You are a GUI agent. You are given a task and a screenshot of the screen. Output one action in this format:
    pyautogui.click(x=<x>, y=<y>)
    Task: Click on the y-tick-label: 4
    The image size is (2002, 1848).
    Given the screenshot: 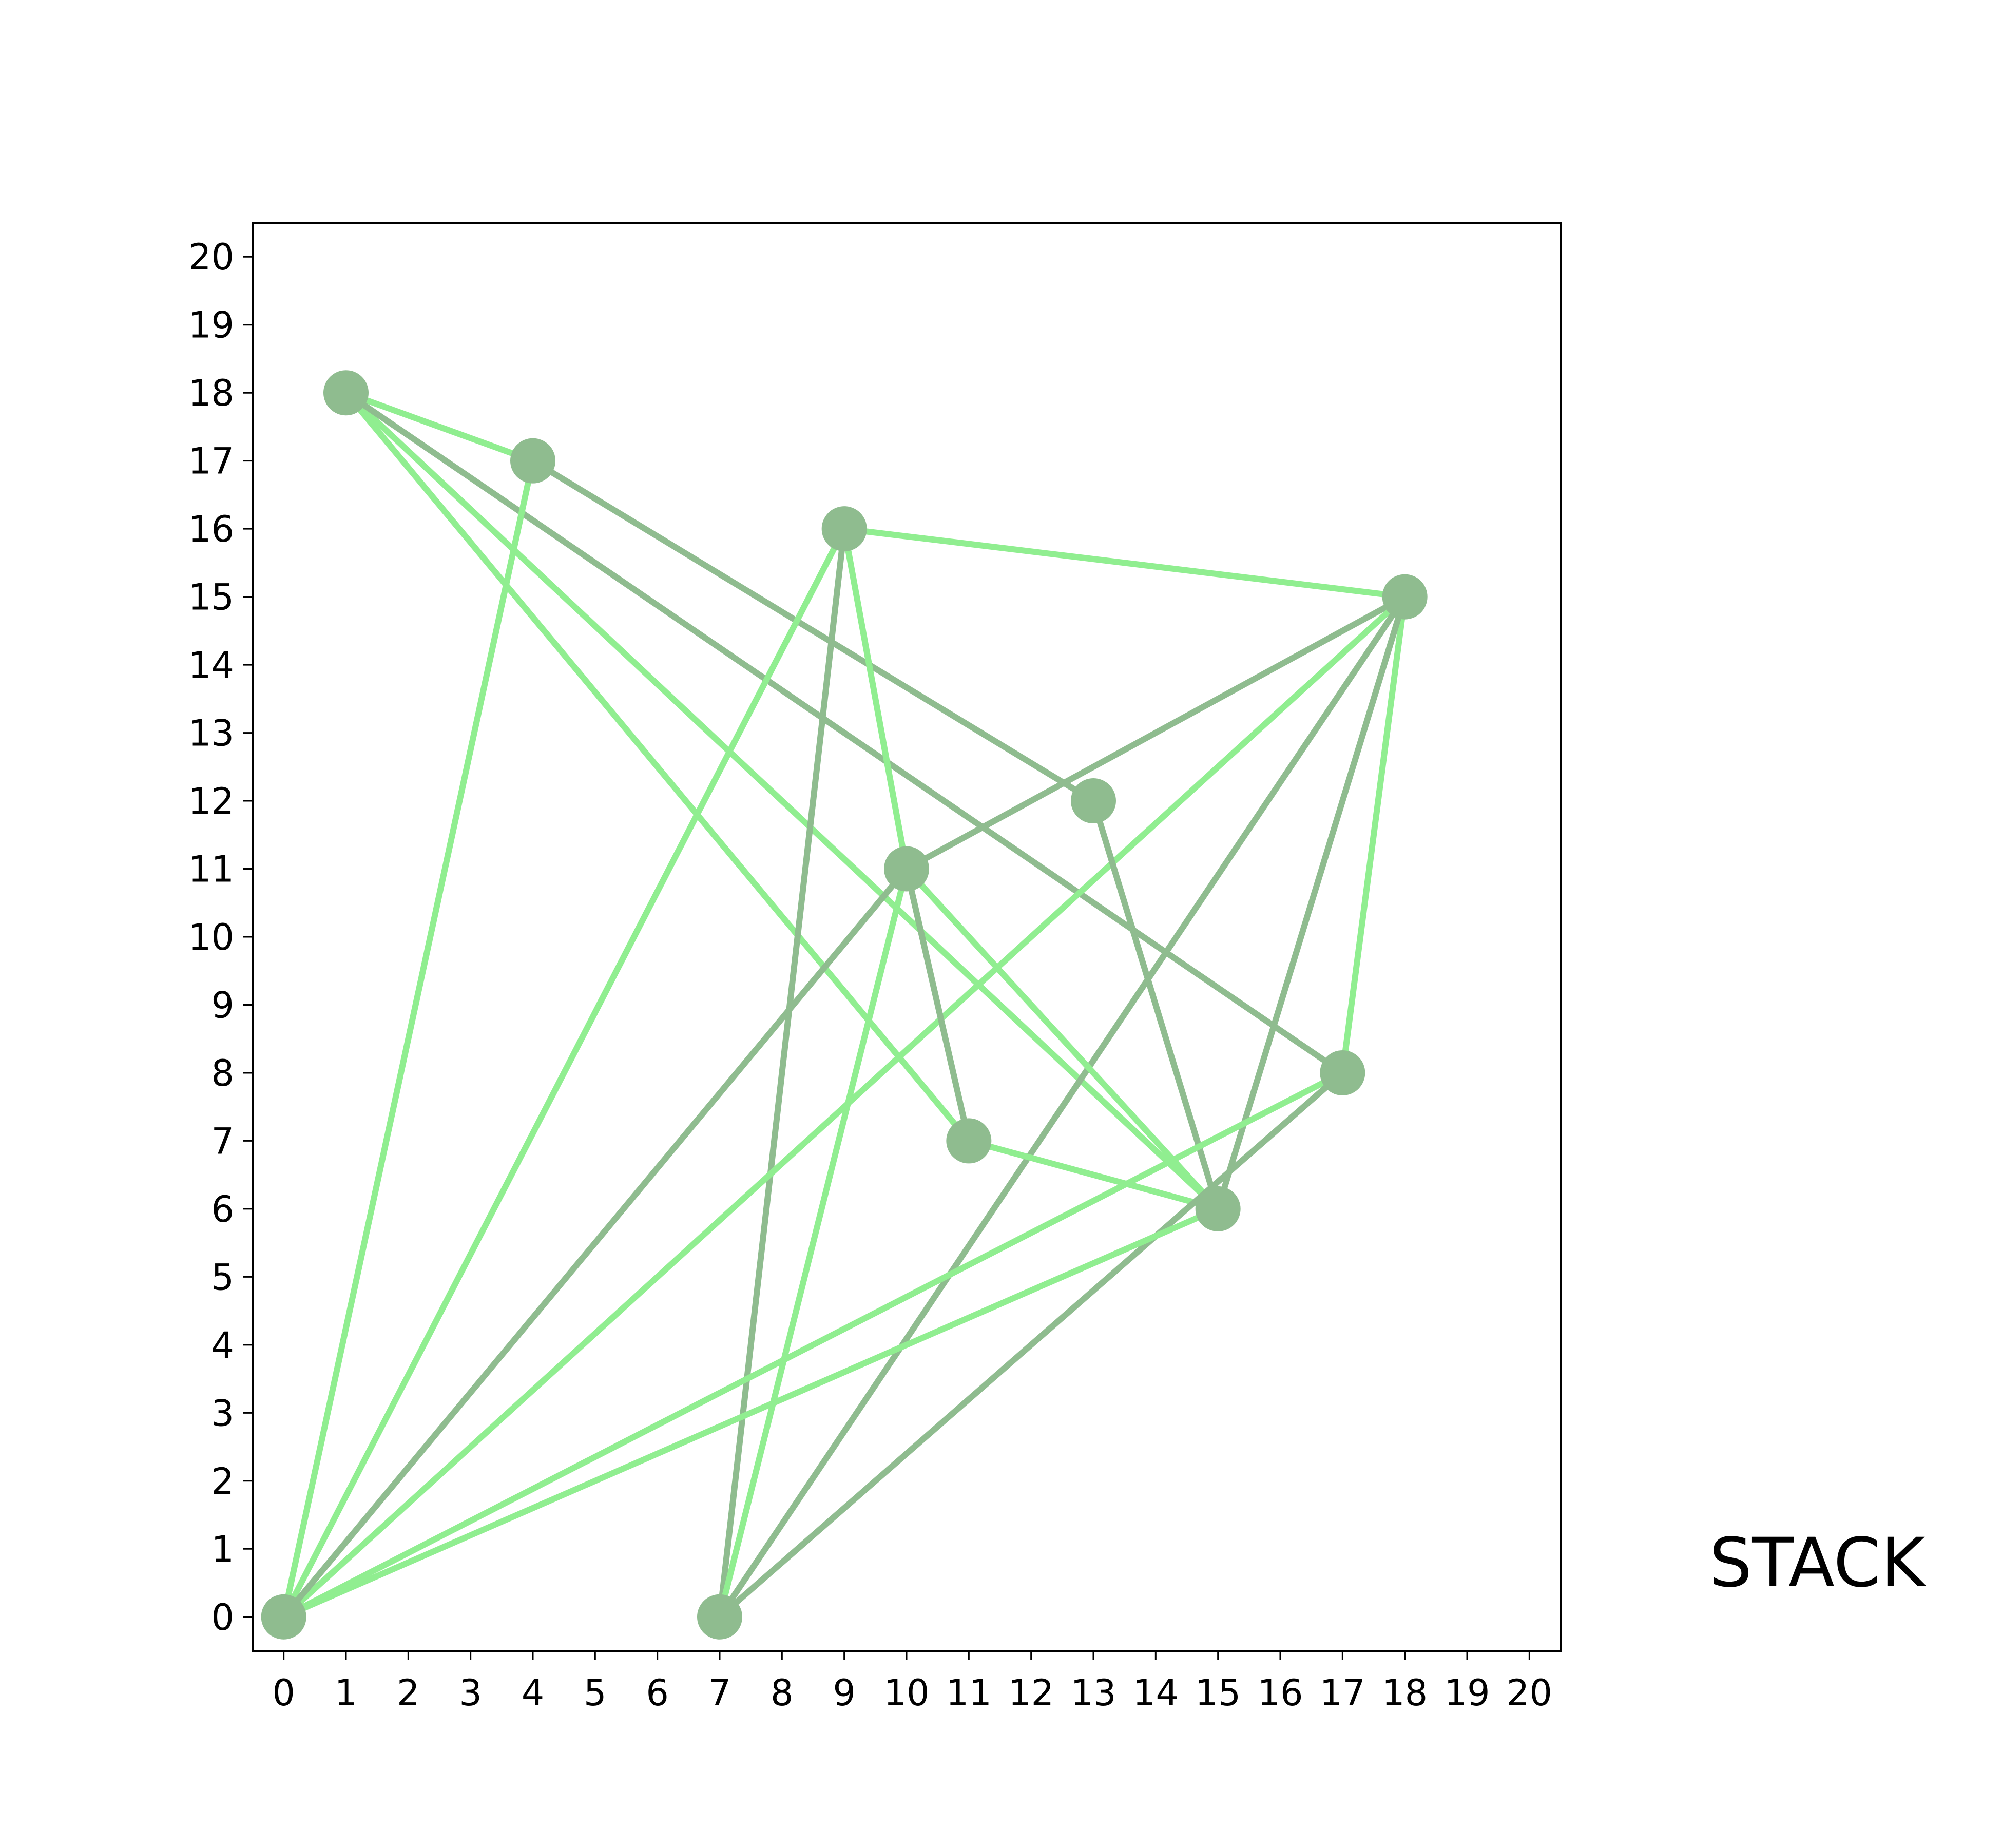 What is the action you would take?
    pyautogui.click(x=222, y=1345)
    